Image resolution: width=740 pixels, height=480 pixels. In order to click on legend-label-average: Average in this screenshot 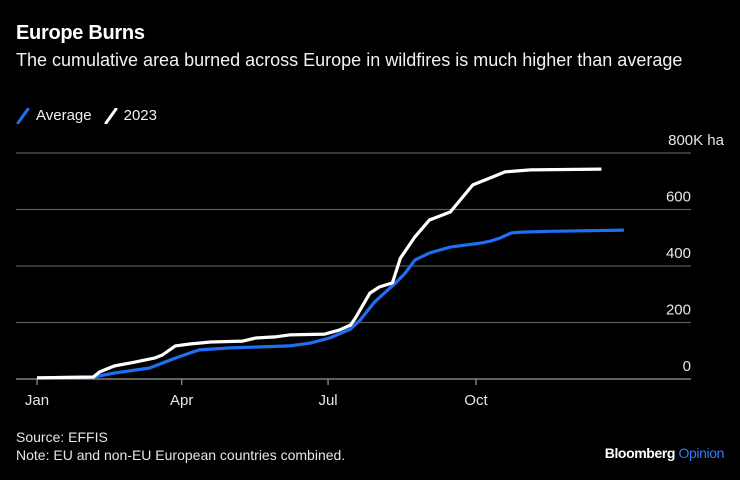, I will do `click(64, 115)`.